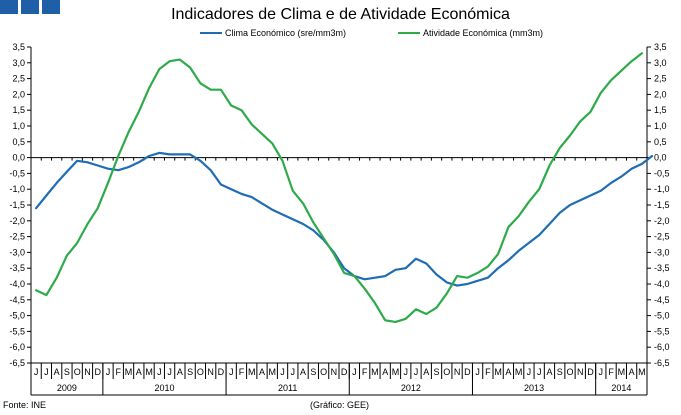  I want to click on y-tick-label-left: -2,0, so click(17, 221).